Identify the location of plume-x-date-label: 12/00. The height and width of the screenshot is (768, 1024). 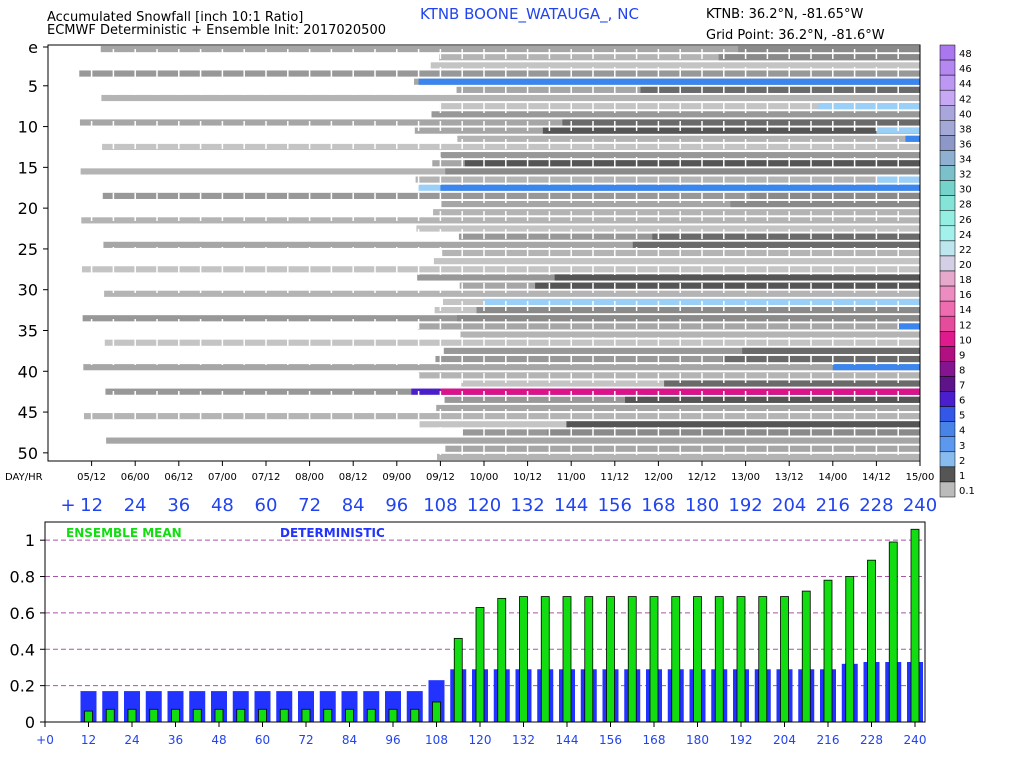
(658, 477).